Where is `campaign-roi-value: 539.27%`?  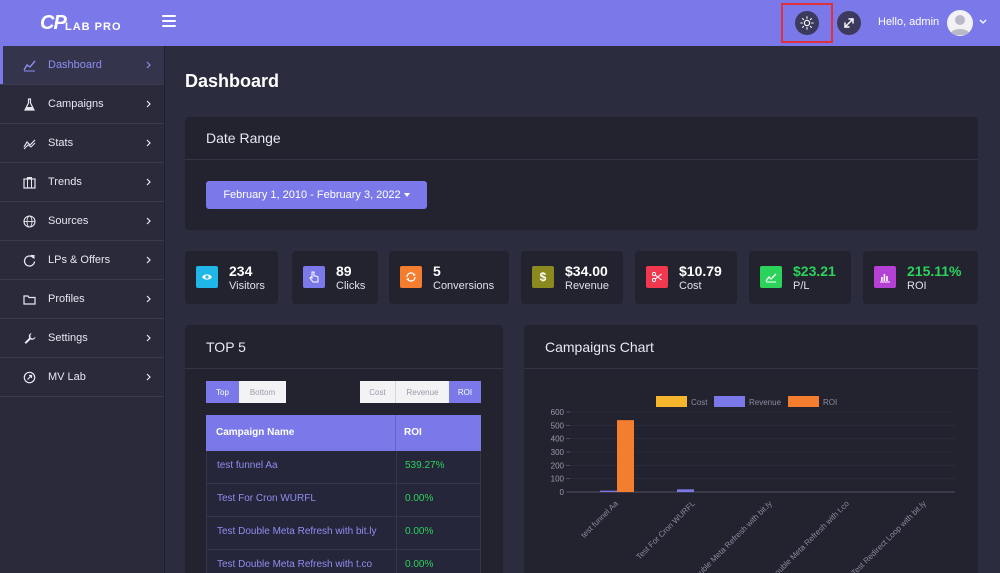
campaign-roi-value: 539.27% is located at coordinates (425, 465).